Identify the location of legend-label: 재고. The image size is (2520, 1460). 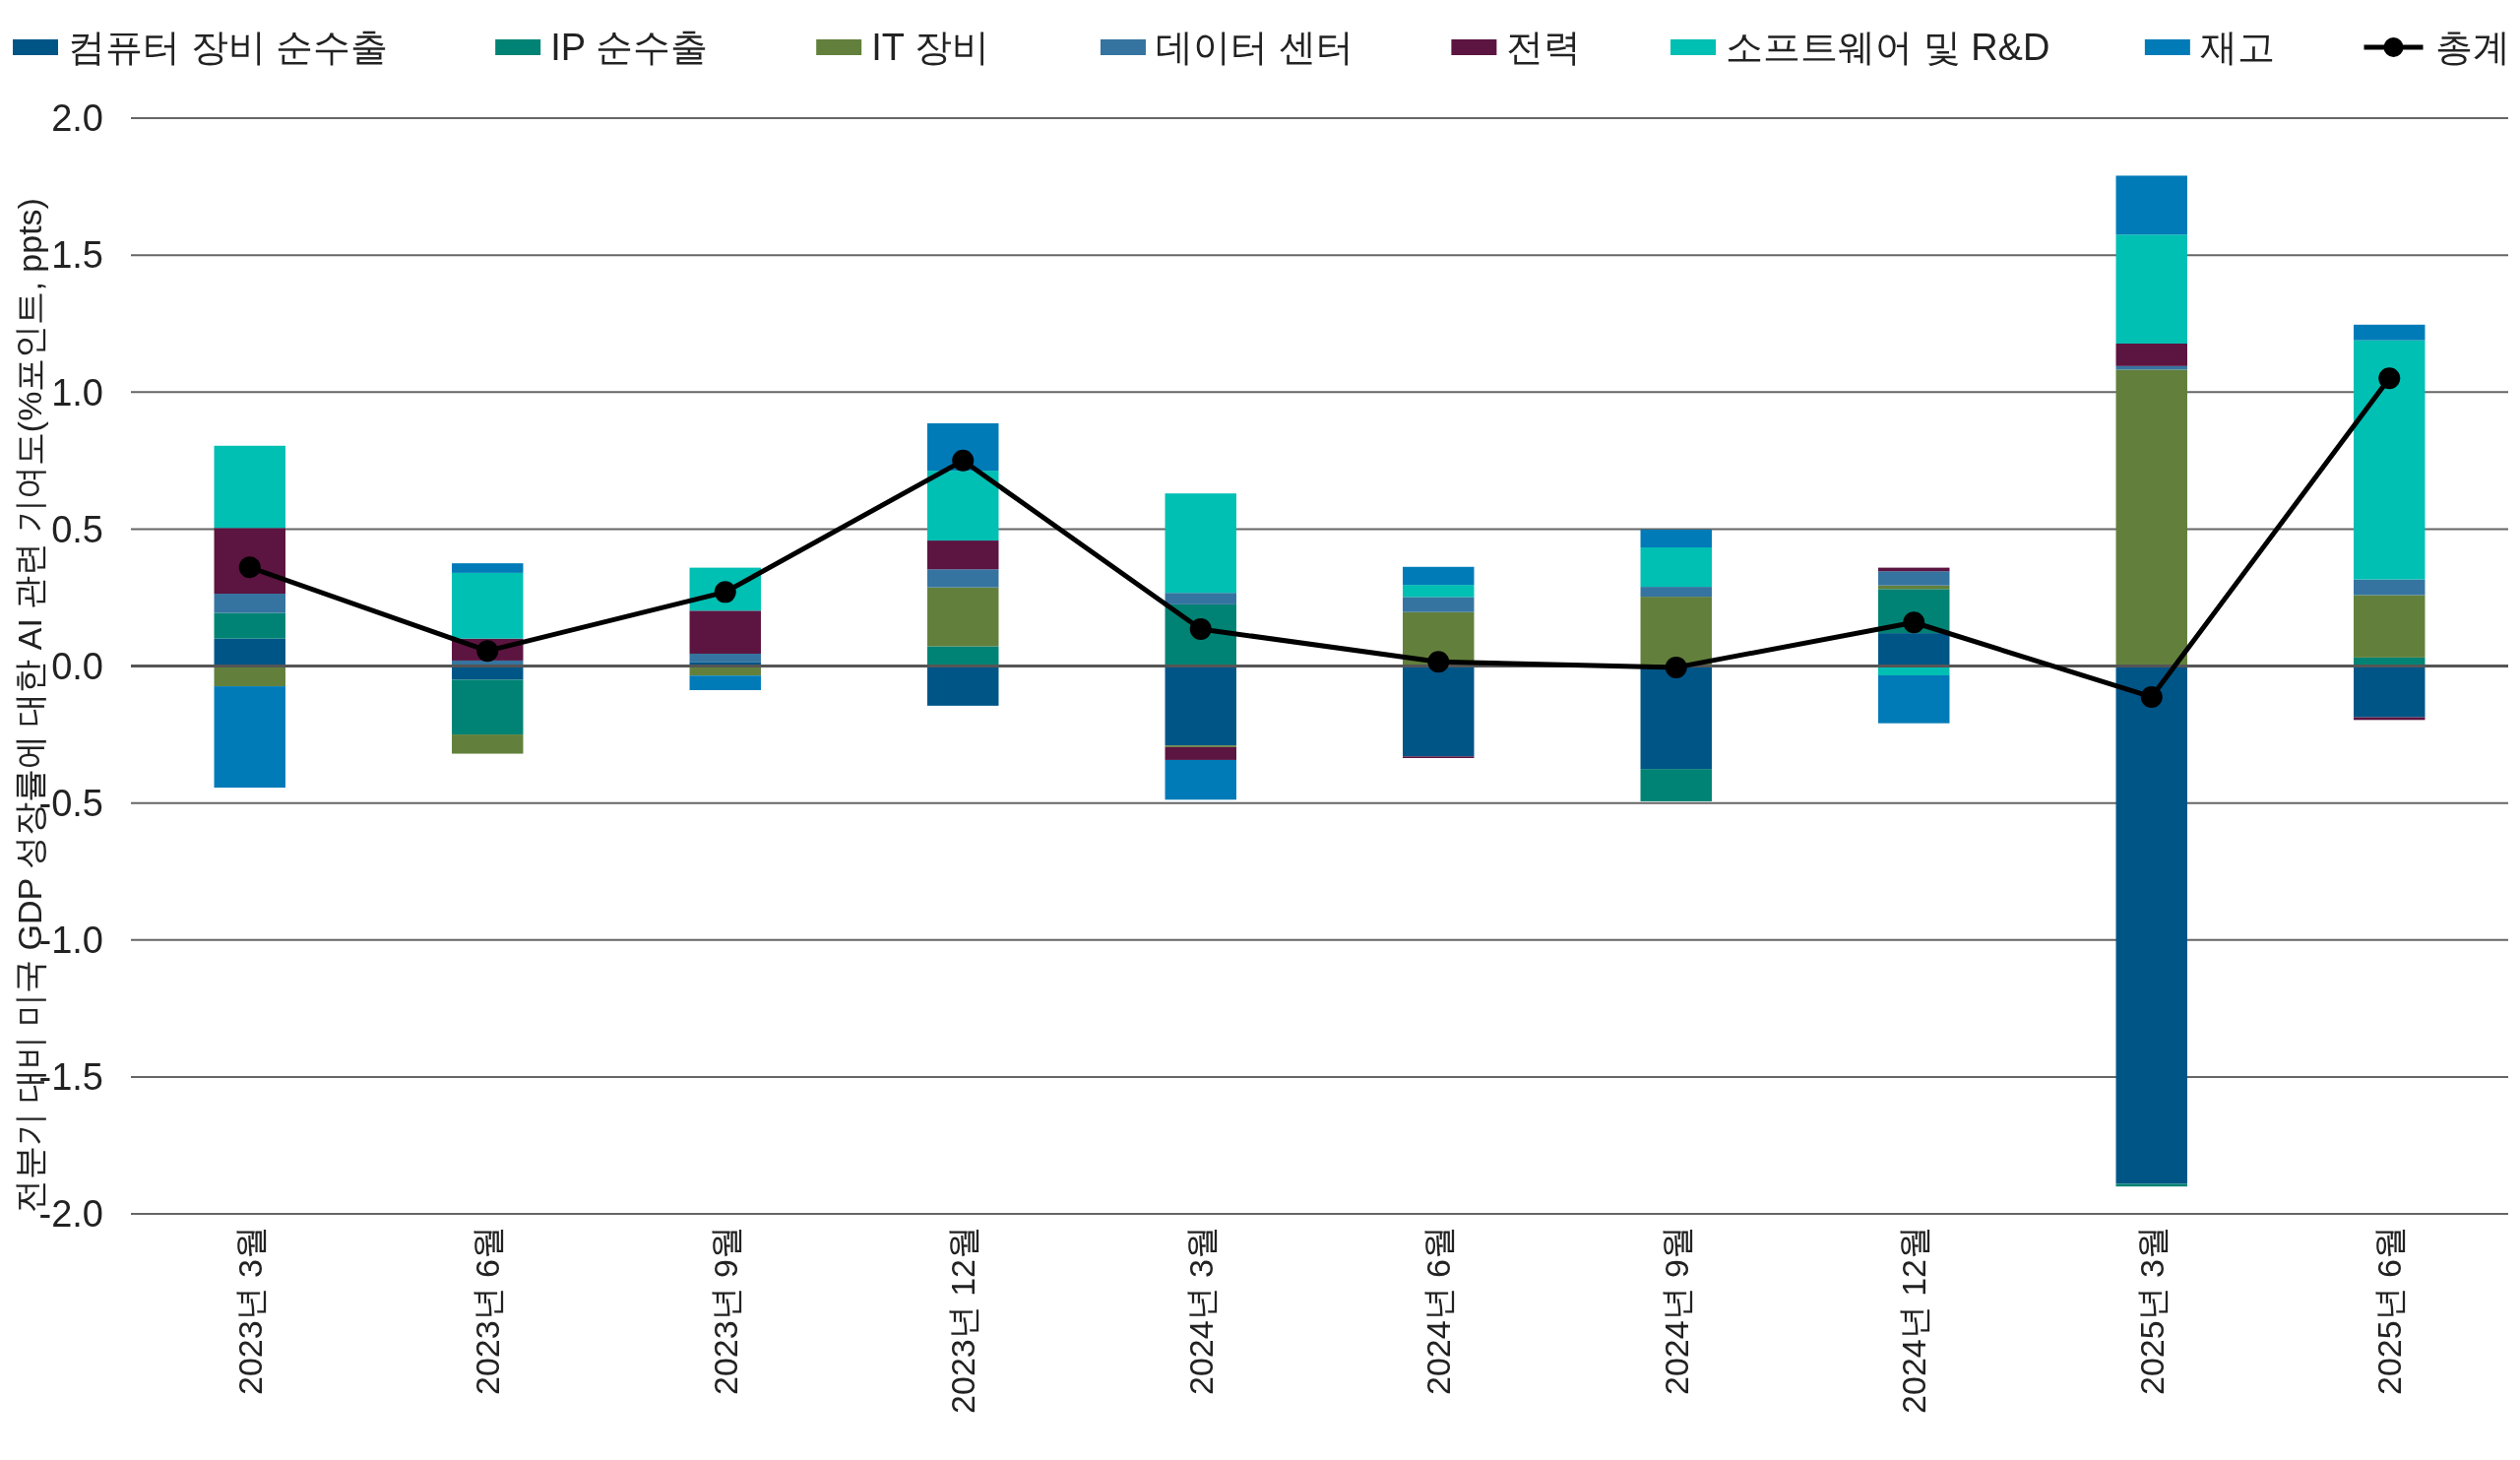
(2237, 48).